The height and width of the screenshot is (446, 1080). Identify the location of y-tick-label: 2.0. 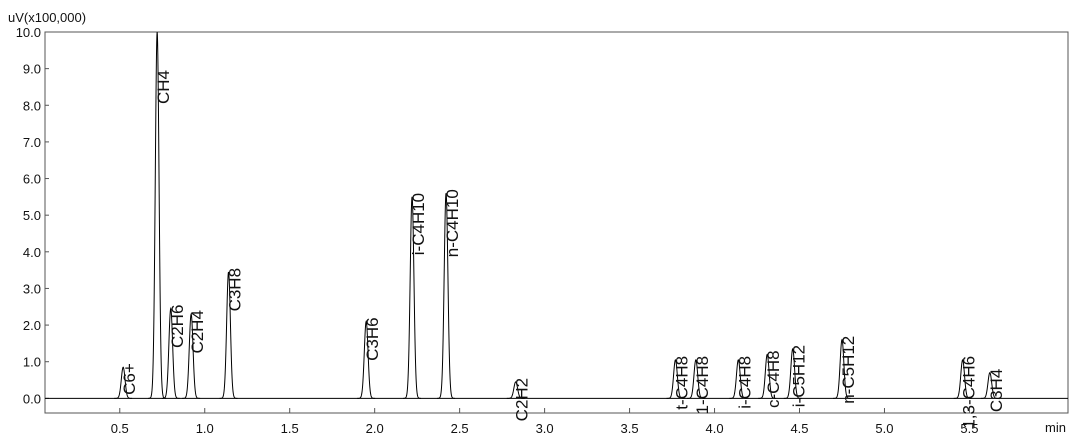
(32, 325).